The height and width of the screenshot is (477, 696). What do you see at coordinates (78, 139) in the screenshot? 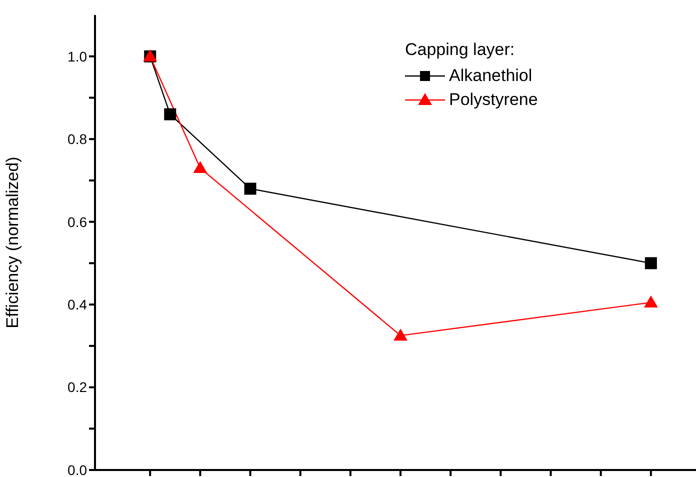
I see `y-tick-label: 0.8` at bounding box center [78, 139].